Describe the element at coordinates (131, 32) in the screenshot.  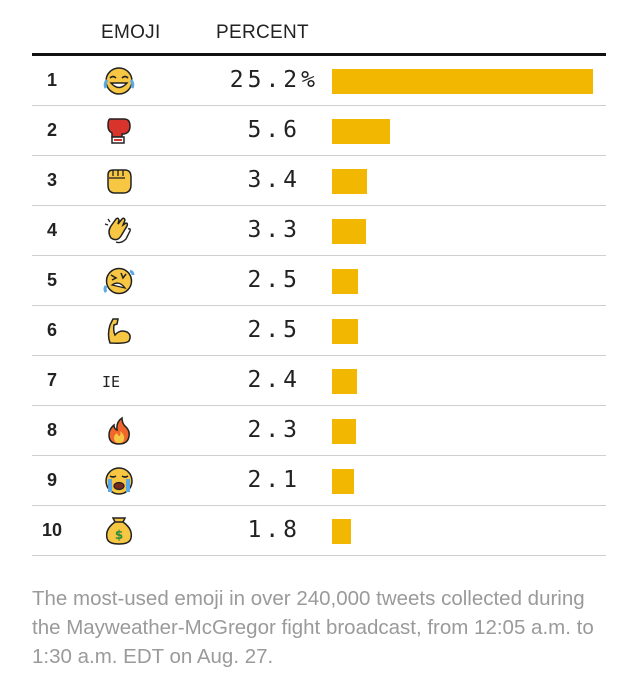
I see `emoji-column-header: EMOJI` at that location.